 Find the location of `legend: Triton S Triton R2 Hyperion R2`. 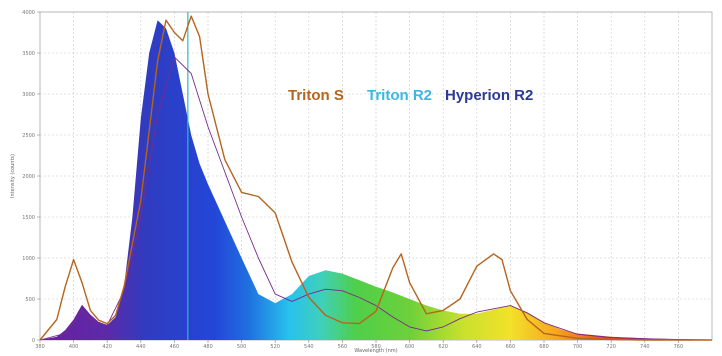

legend: Triton S Triton R2 Hyperion R2 is located at coordinates (410, 95).